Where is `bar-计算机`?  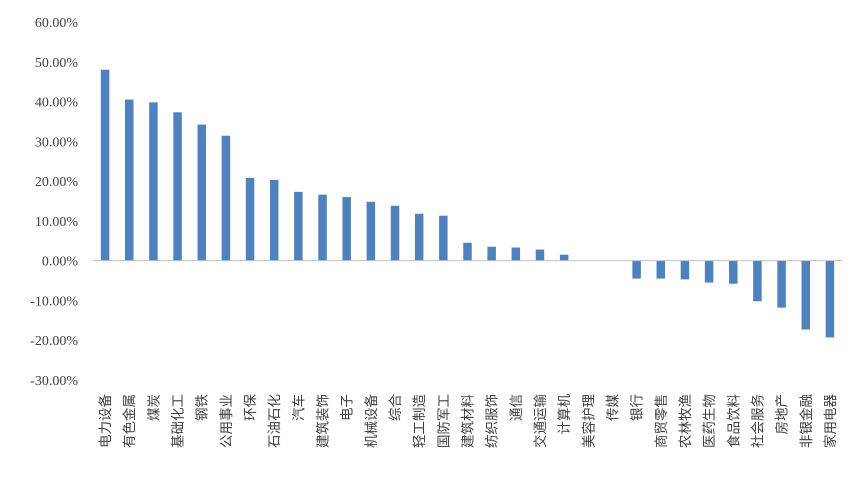
bar-计算机 is located at coordinates (564, 257).